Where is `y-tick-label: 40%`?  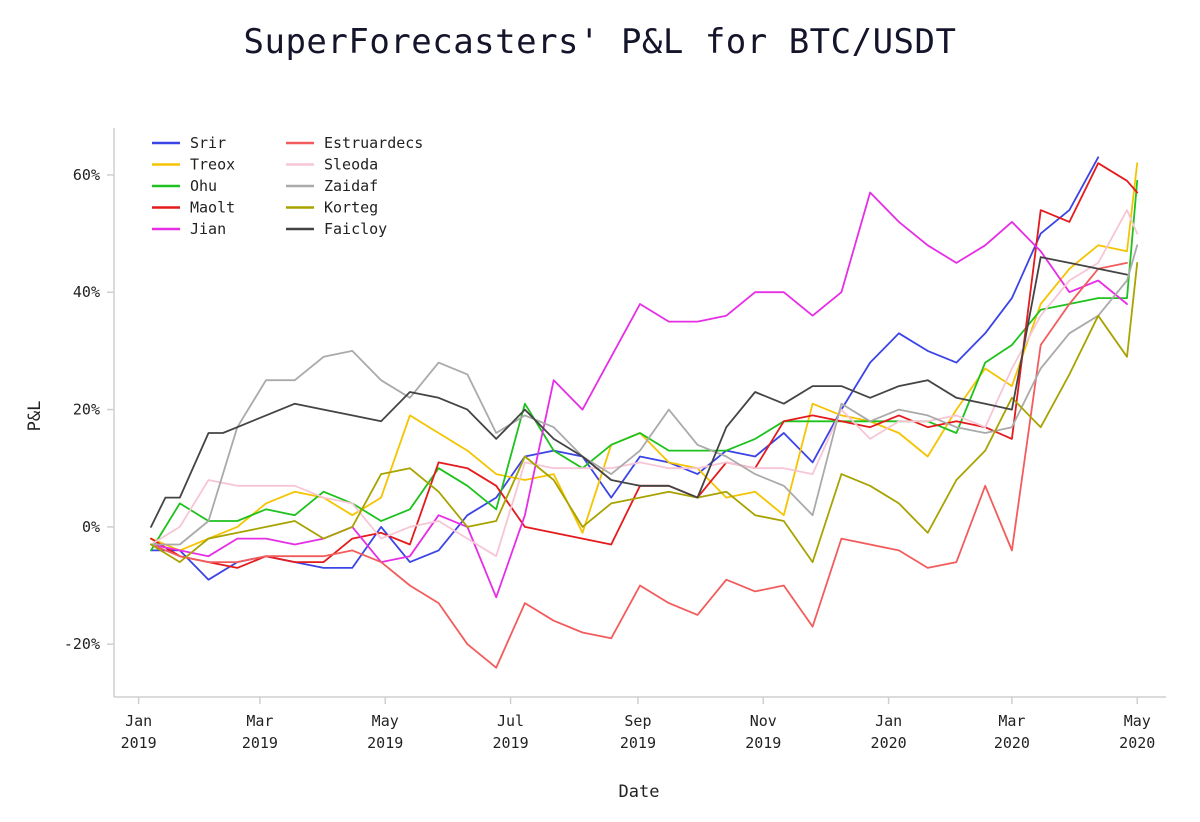 y-tick-label: 40% is located at coordinates (86, 292).